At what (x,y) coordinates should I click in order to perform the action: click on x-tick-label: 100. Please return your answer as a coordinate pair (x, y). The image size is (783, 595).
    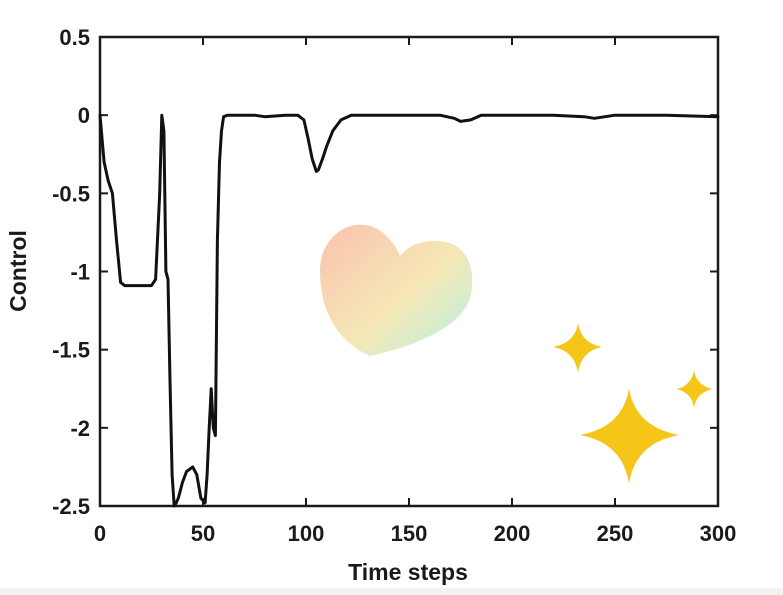
    Looking at the image, I should click on (306, 533).